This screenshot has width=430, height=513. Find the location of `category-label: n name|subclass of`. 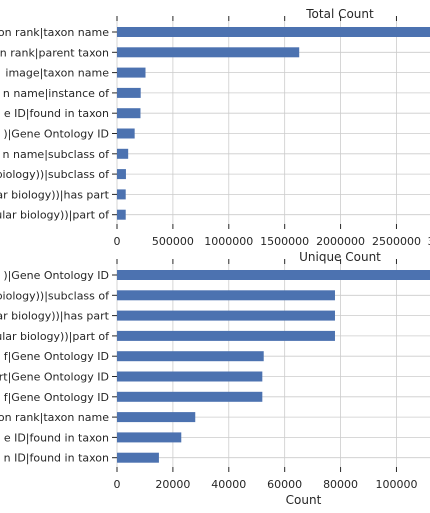

category-label: n name|subclass of is located at coordinates (57, 154).